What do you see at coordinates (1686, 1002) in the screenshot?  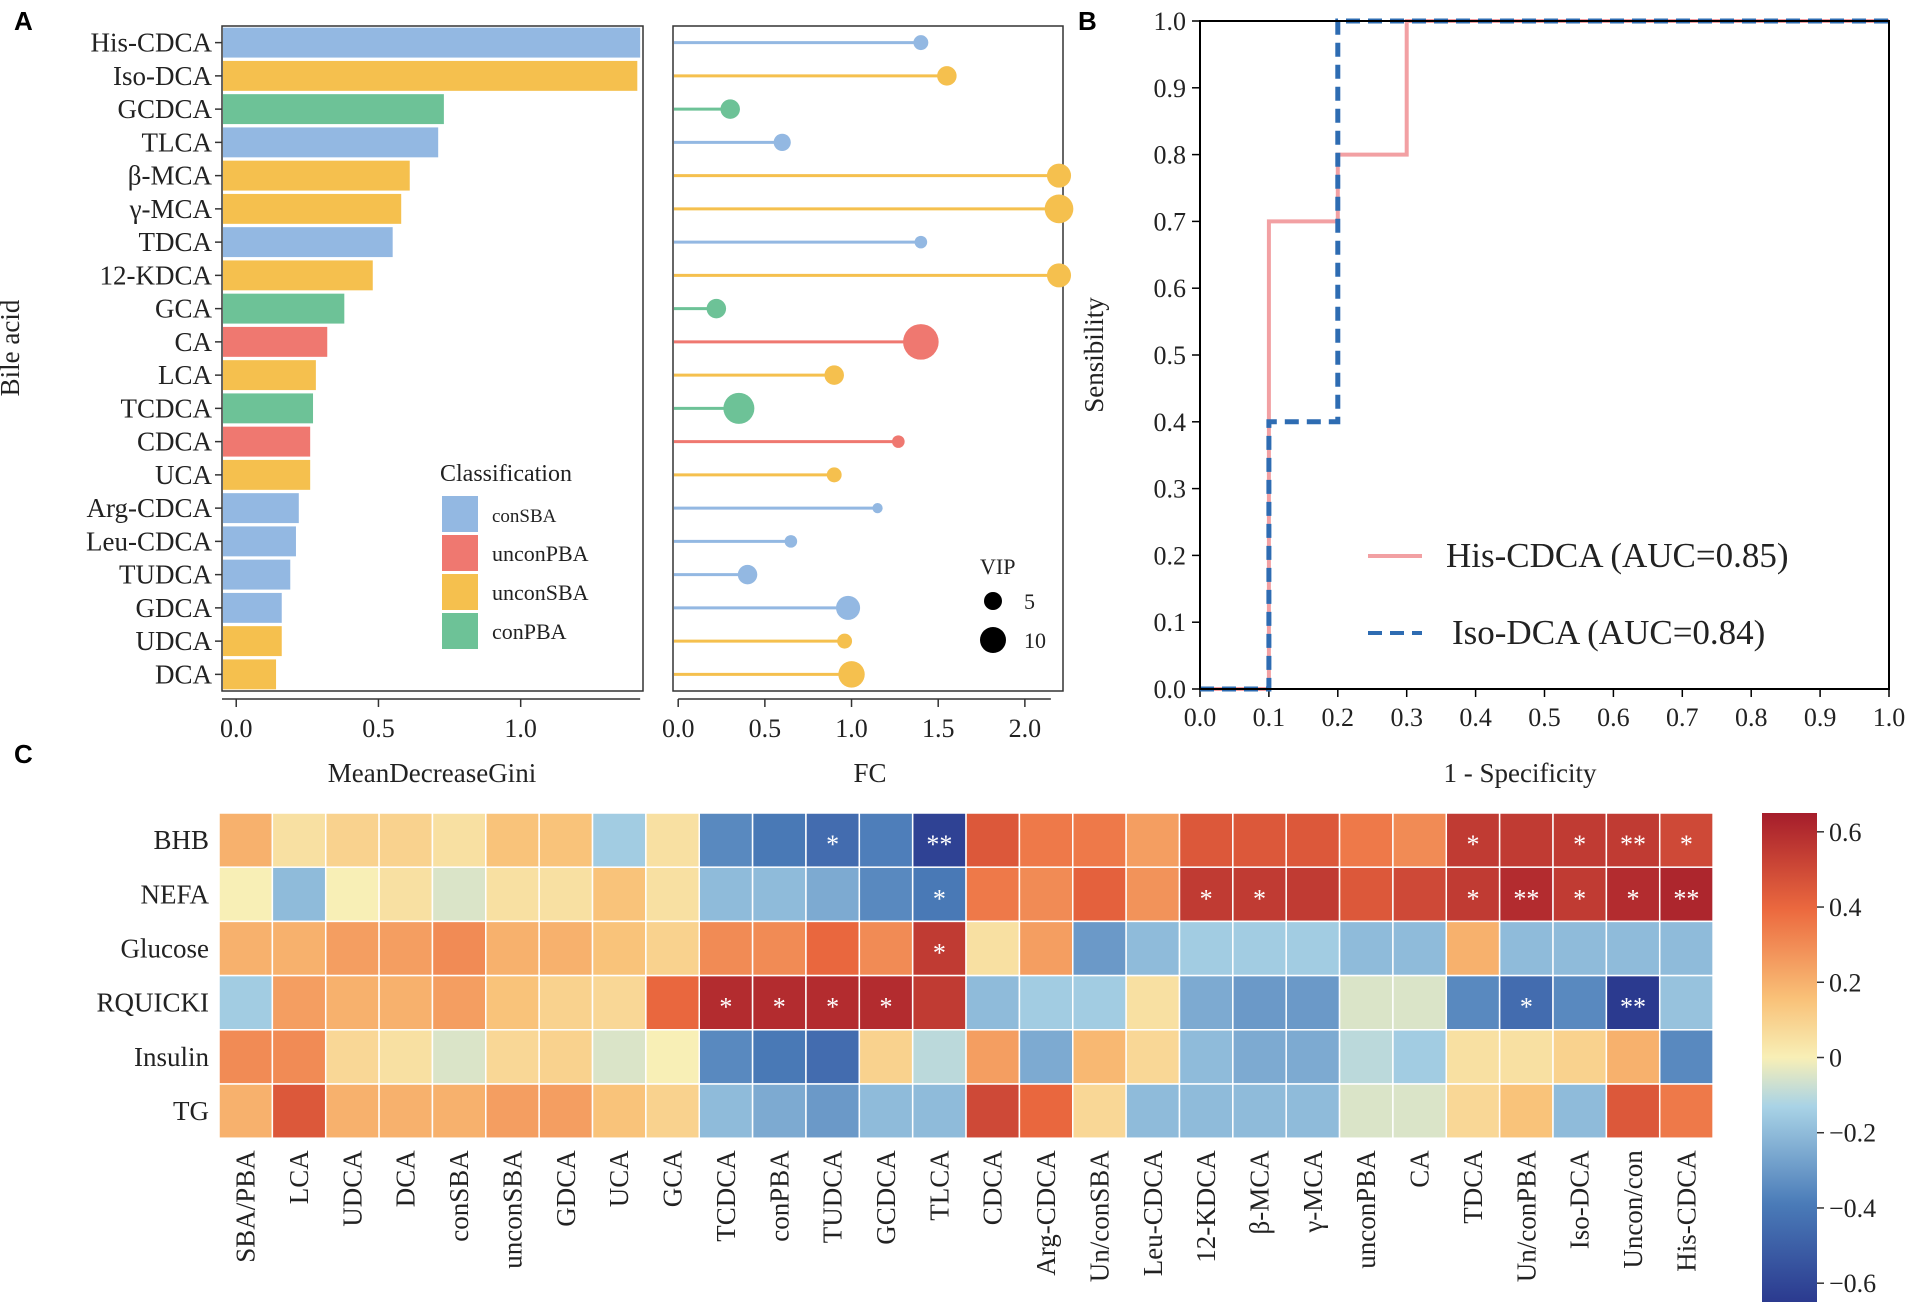 I see `heatmap-cell-rquicki-his-cdca` at bounding box center [1686, 1002].